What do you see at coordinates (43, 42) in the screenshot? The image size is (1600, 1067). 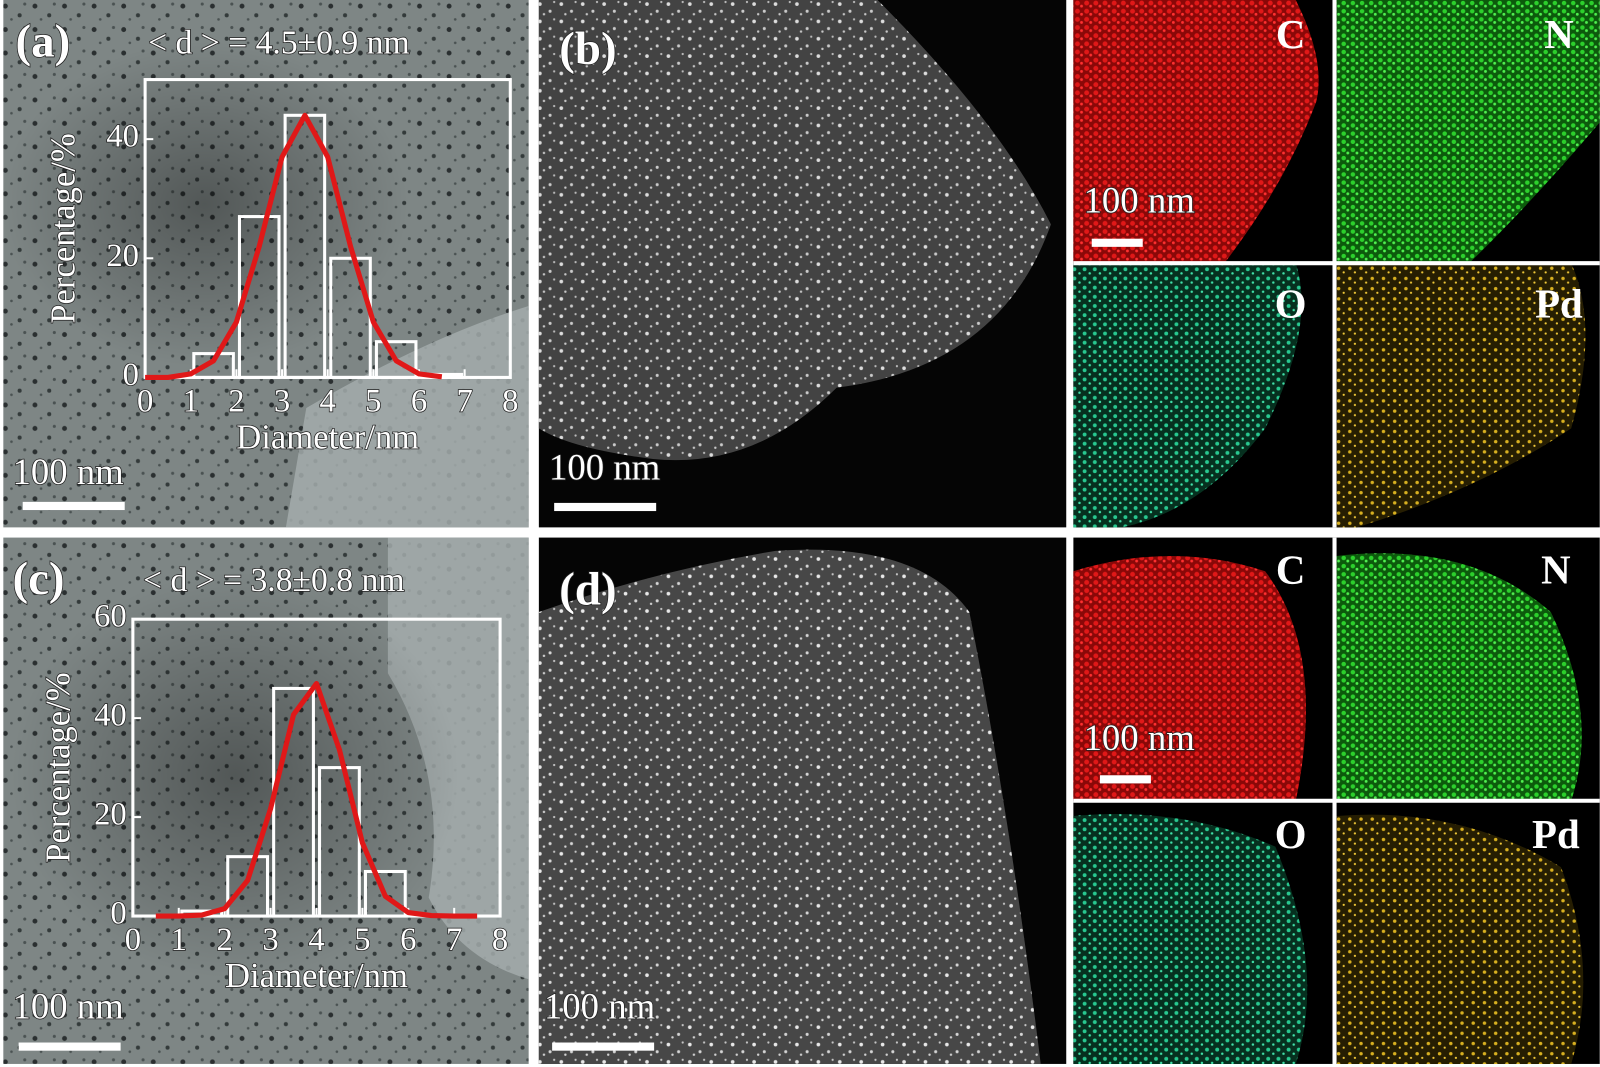 I see `panel-label: (a)` at bounding box center [43, 42].